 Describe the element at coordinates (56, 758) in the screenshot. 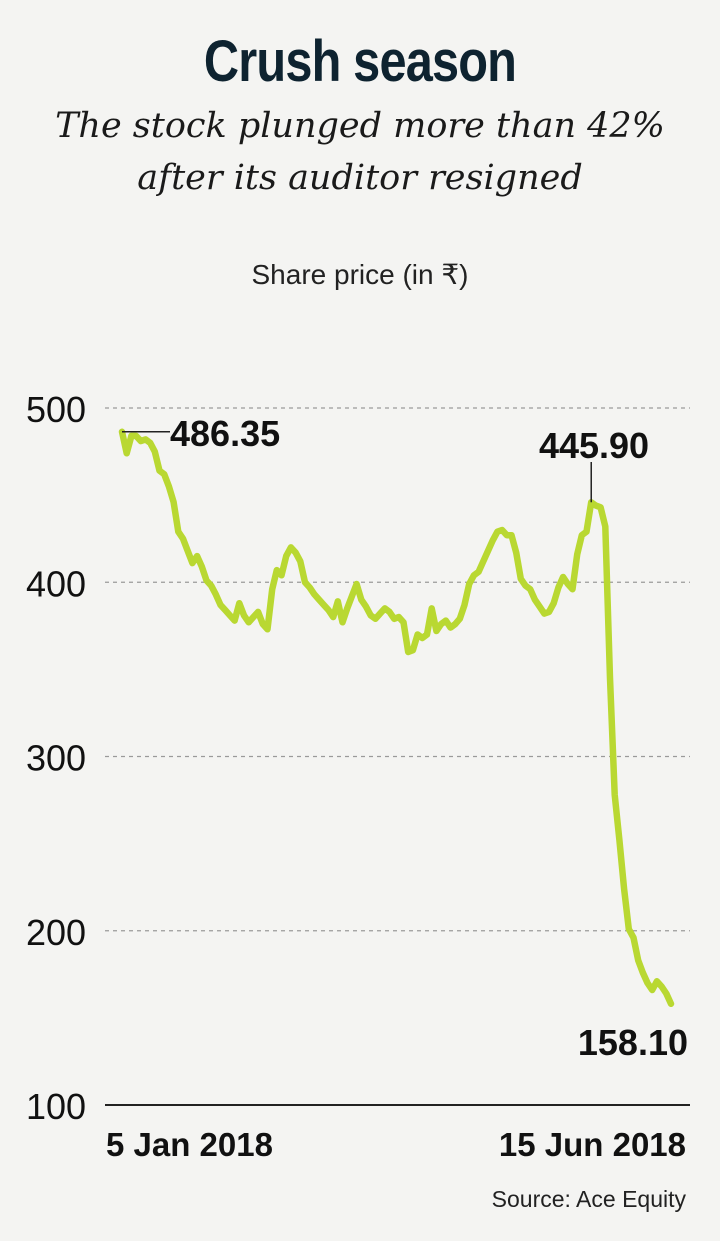

I see `y-tick-label-300: 300` at that location.